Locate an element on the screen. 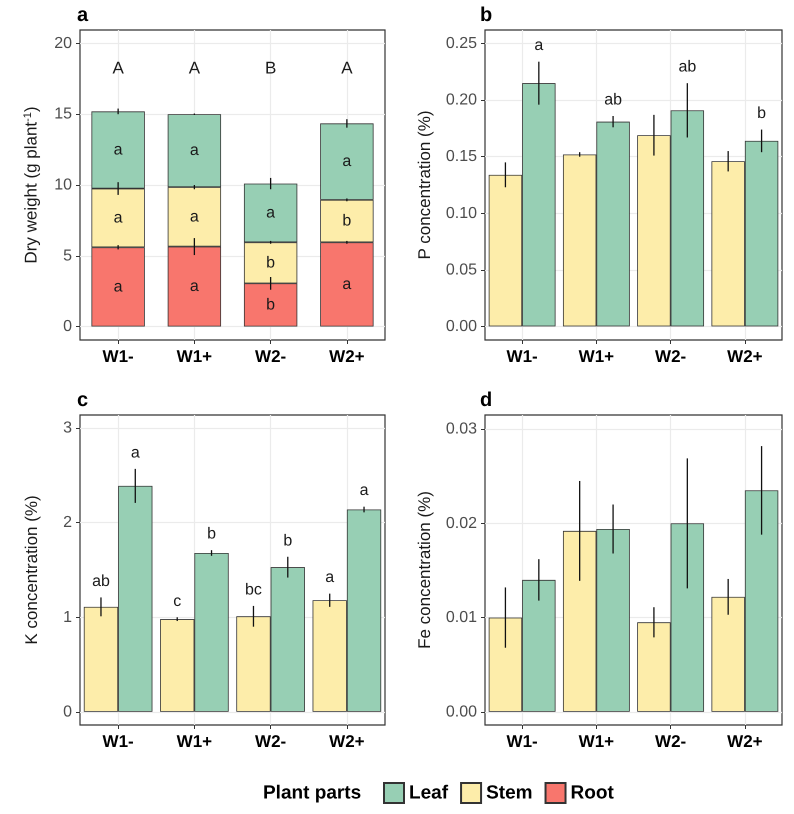 This screenshot has width=794, height=814. y-tick-label: 0.02 is located at coordinates (462, 523).